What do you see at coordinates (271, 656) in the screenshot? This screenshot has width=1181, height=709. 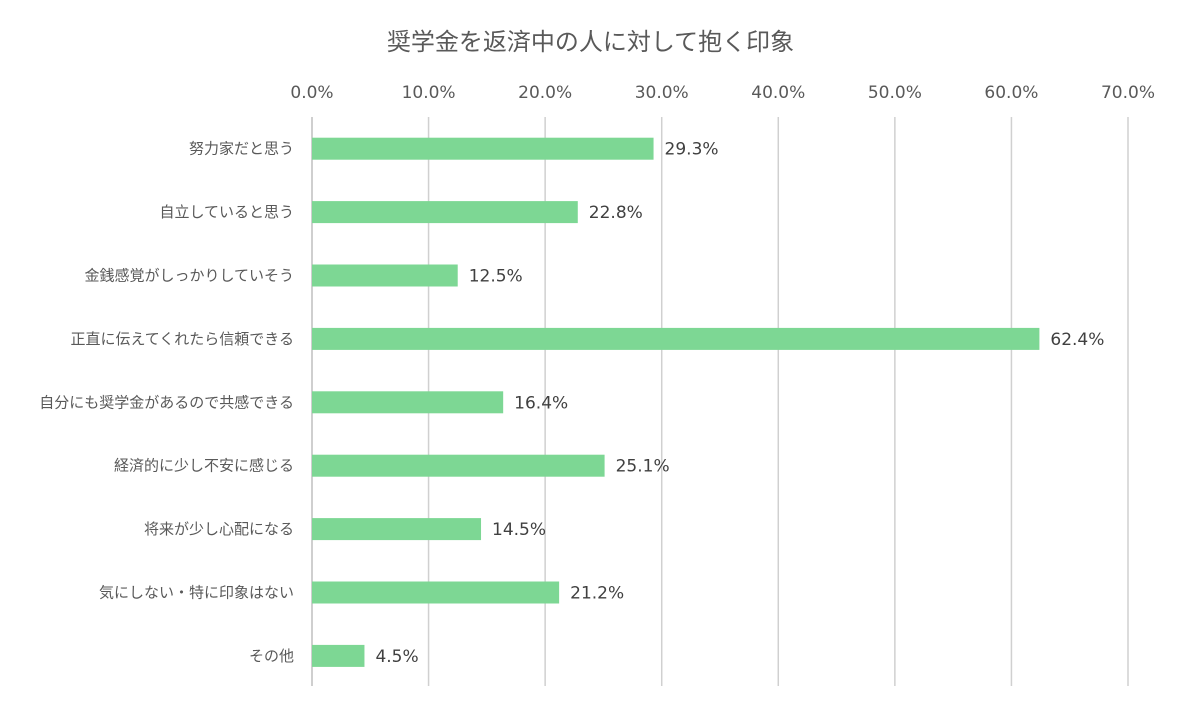 I see `category-label: その他` at bounding box center [271, 656].